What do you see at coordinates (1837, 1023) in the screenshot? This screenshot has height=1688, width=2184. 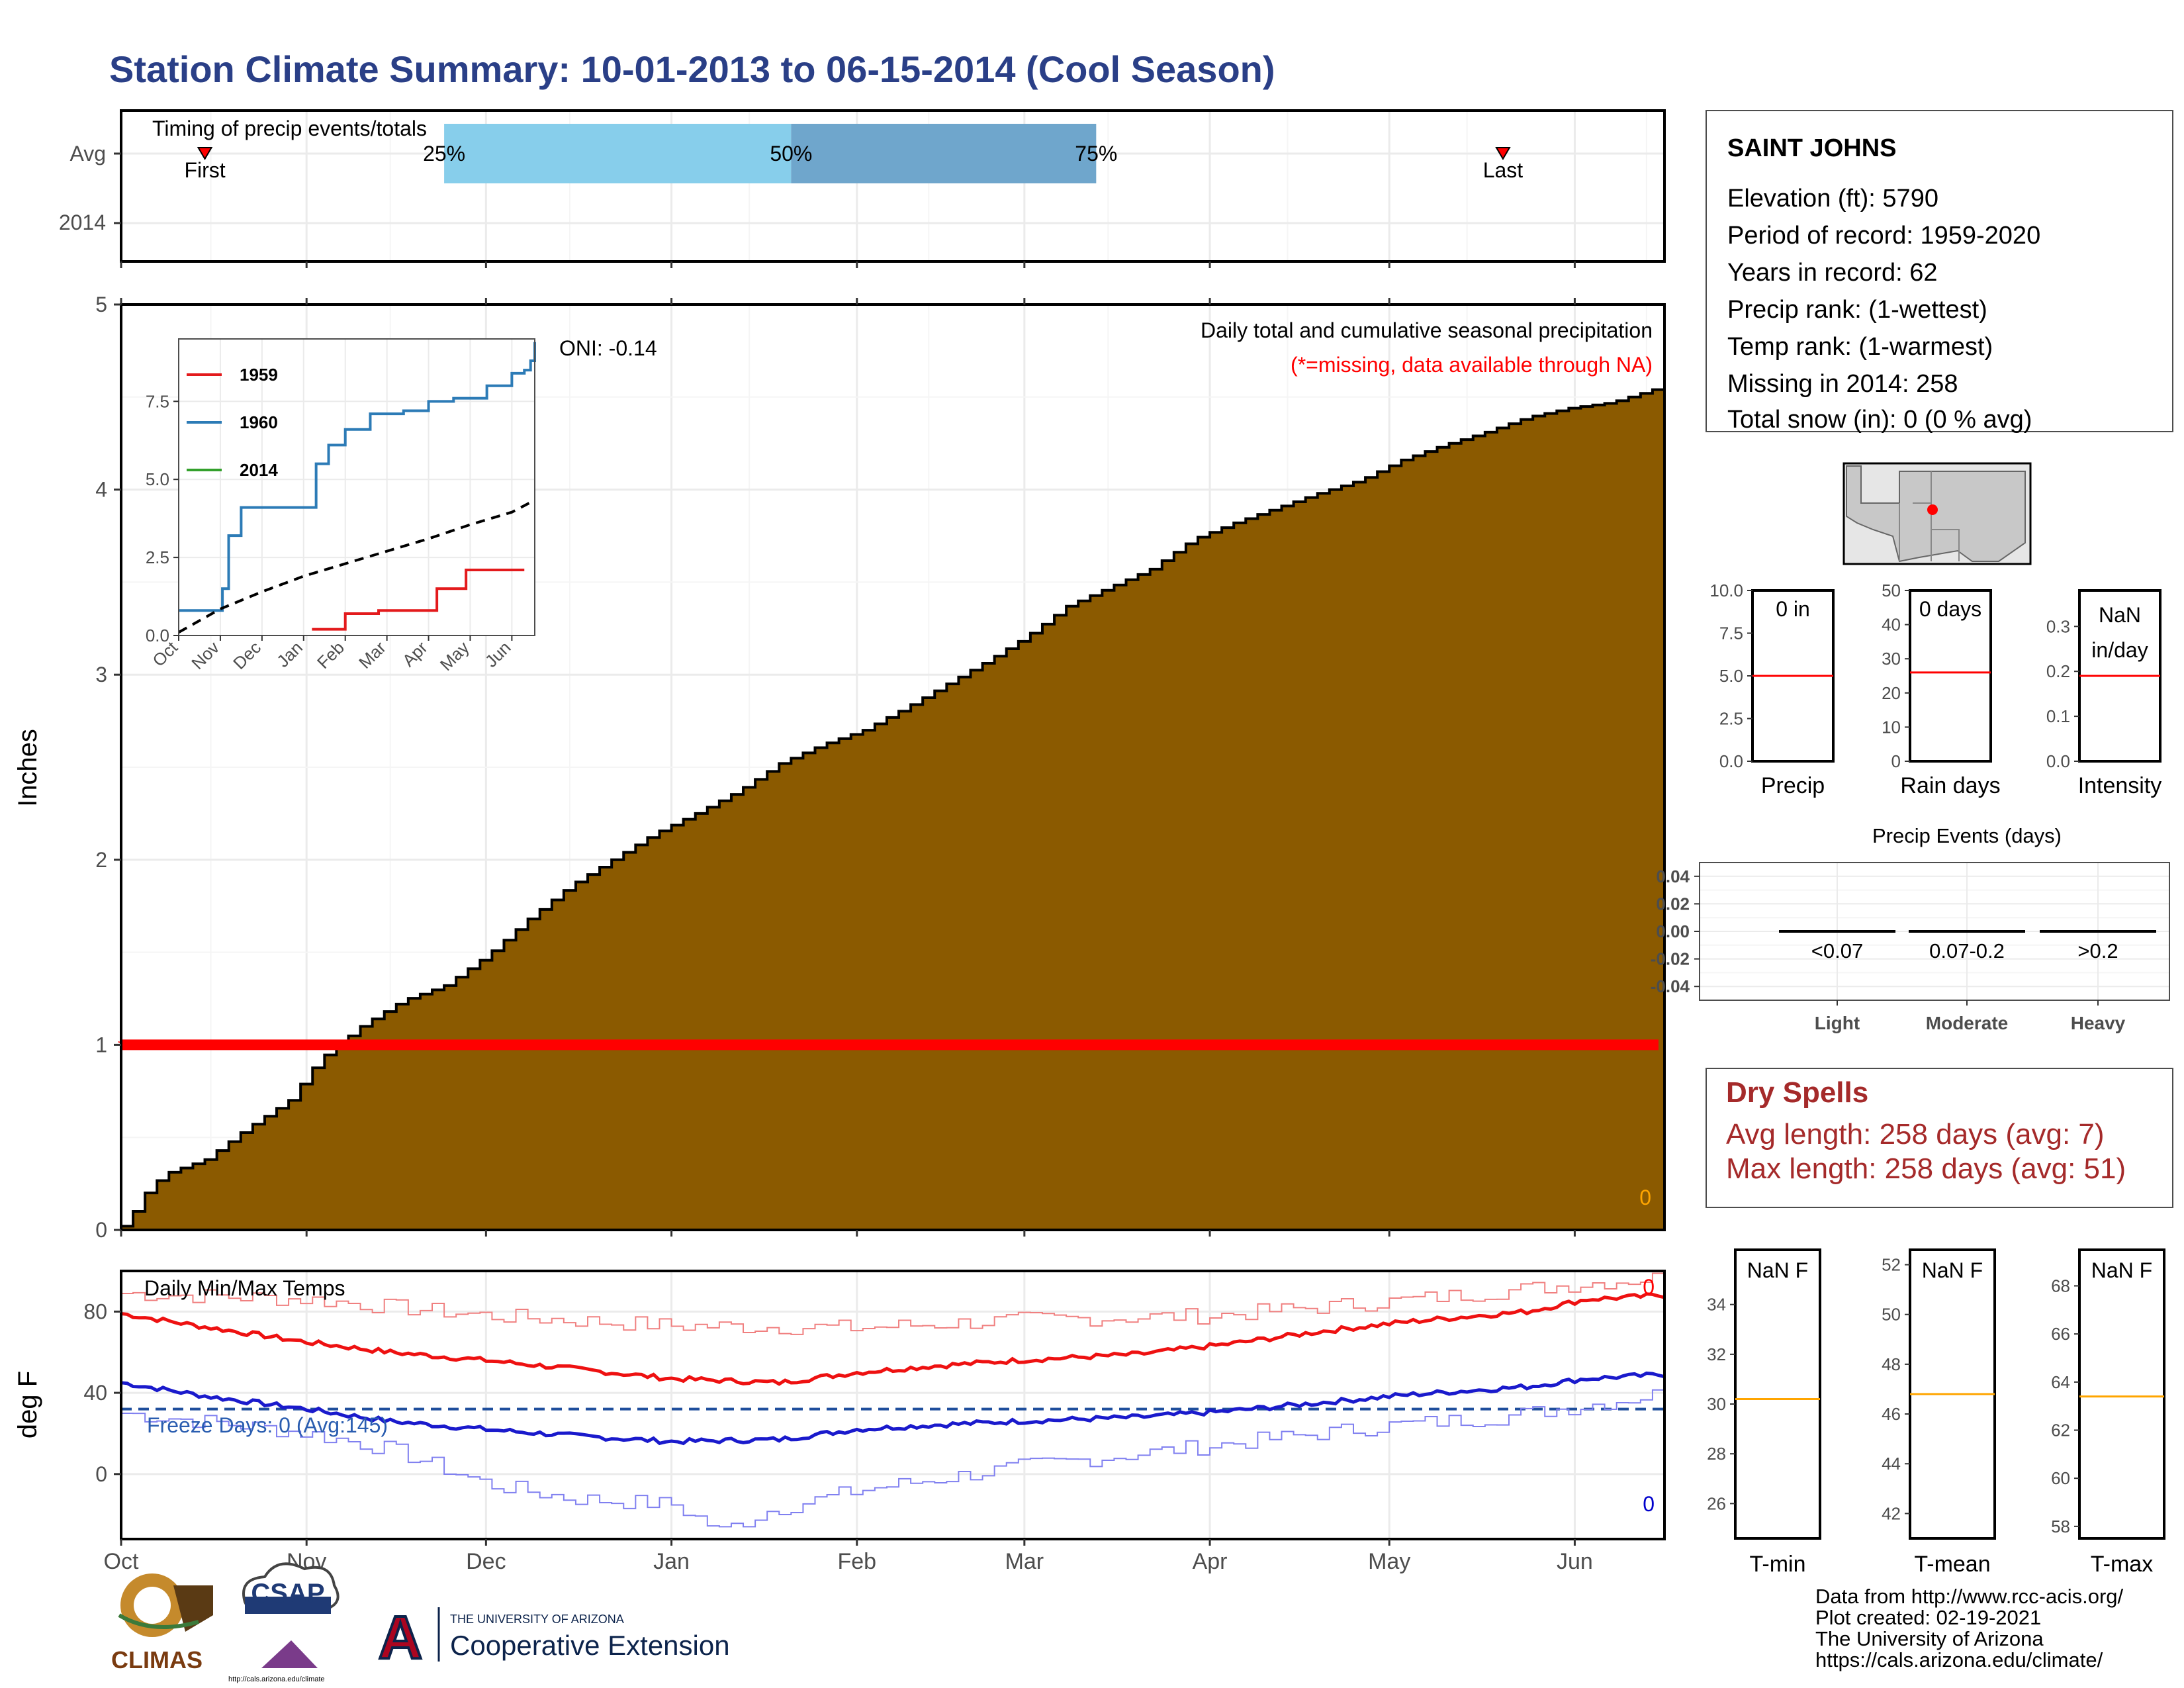 I see `events-category-label: Light` at bounding box center [1837, 1023].